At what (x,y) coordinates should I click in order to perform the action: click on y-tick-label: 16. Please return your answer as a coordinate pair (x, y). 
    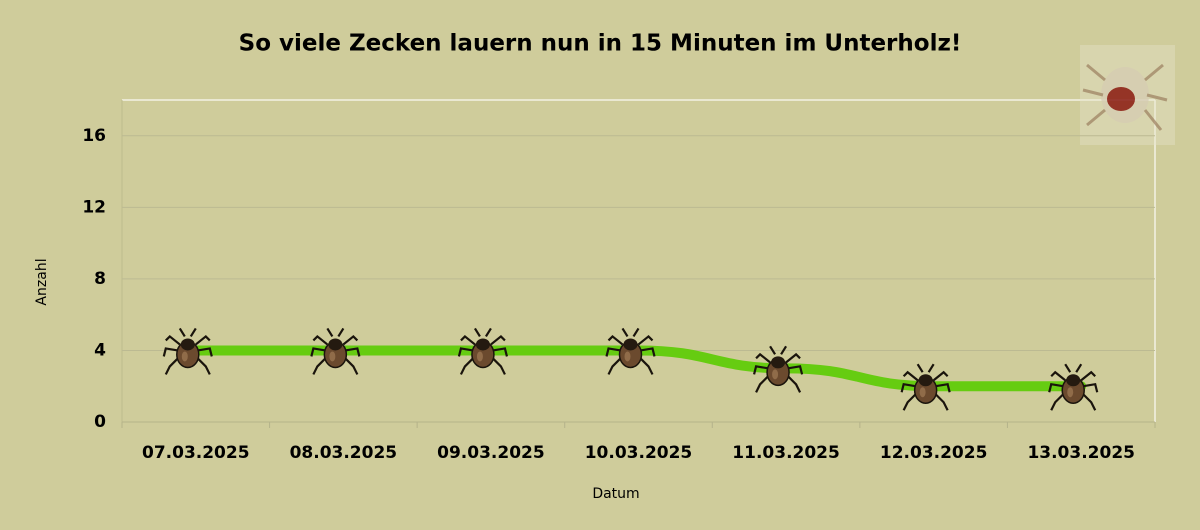
    Looking at the image, I should click on (94, 136).